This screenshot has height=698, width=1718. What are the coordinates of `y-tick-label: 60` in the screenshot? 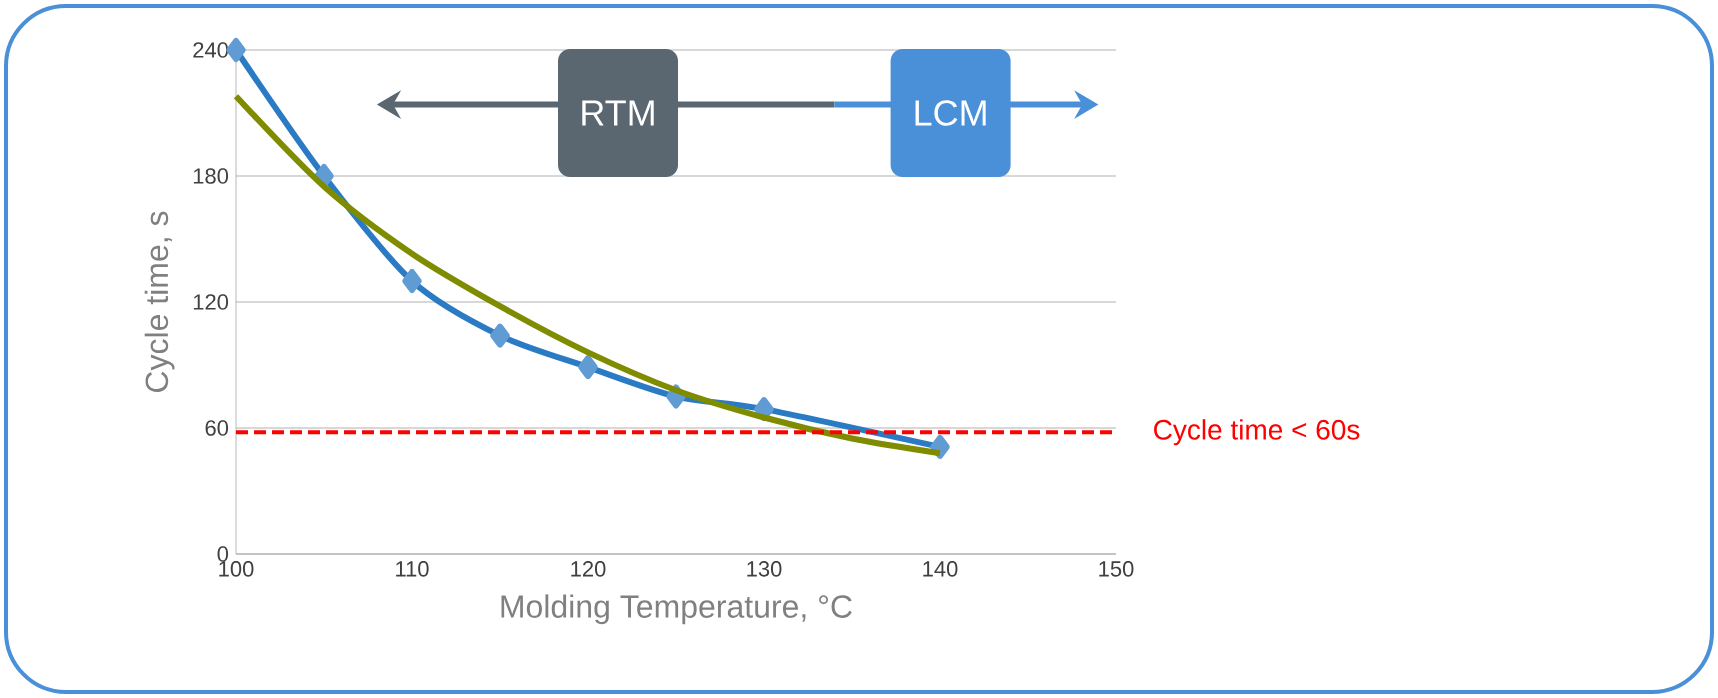 It's located at (217, 428).